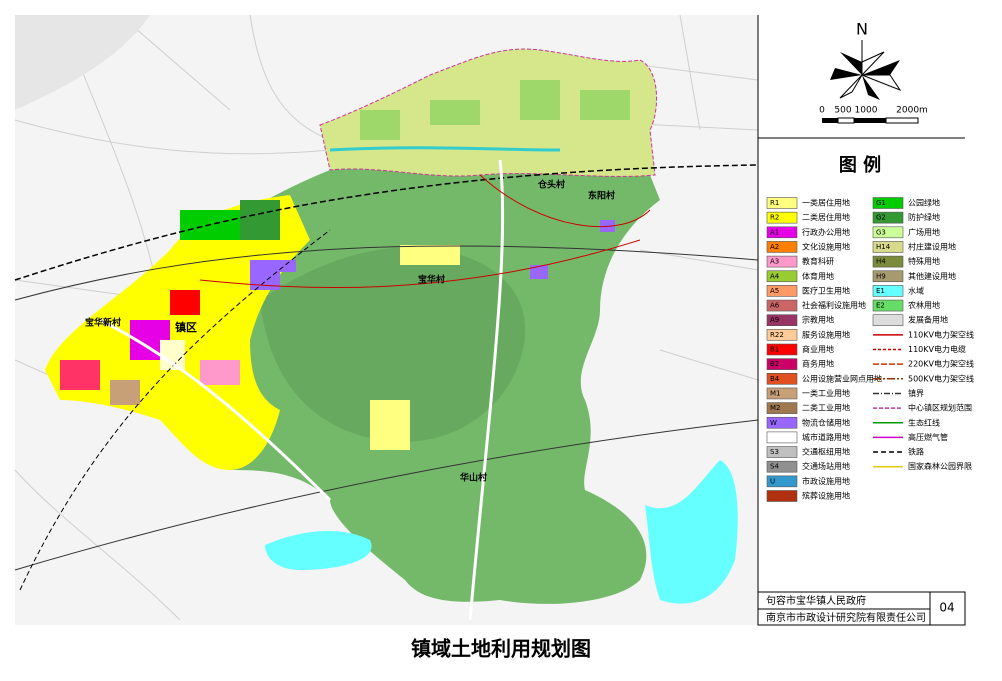  I want to click on legend-label: 农林用地, so click(924, 305).